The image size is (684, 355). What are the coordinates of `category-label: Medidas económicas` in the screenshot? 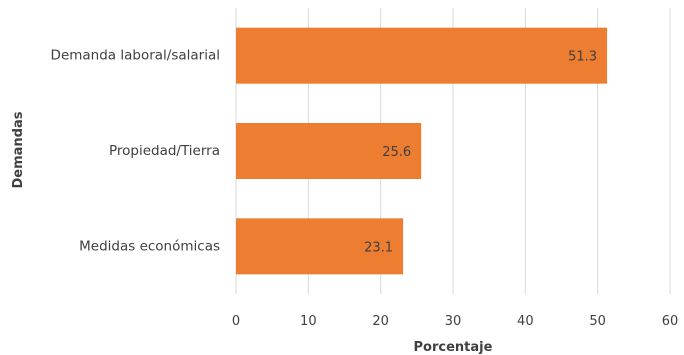 It's located at (149, 246).